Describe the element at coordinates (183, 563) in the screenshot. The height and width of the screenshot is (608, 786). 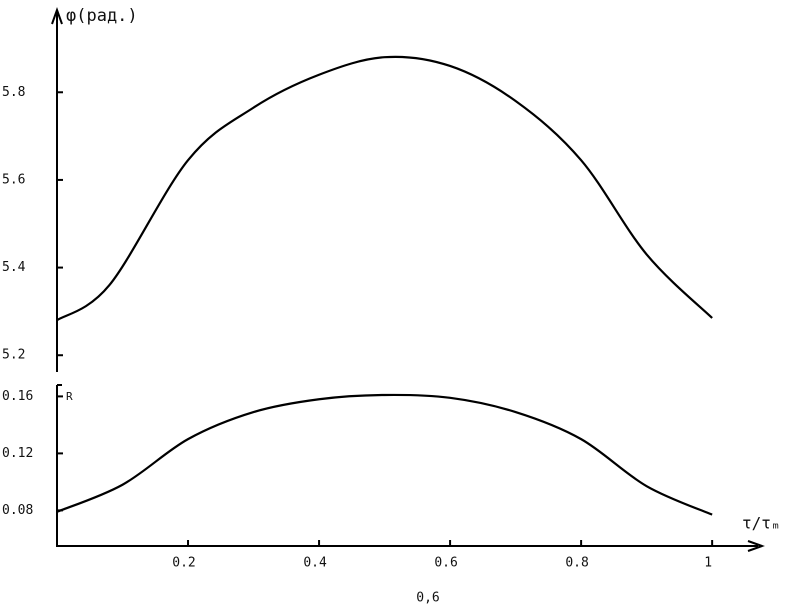
I see `x-tick-label: 0.2` at that location.